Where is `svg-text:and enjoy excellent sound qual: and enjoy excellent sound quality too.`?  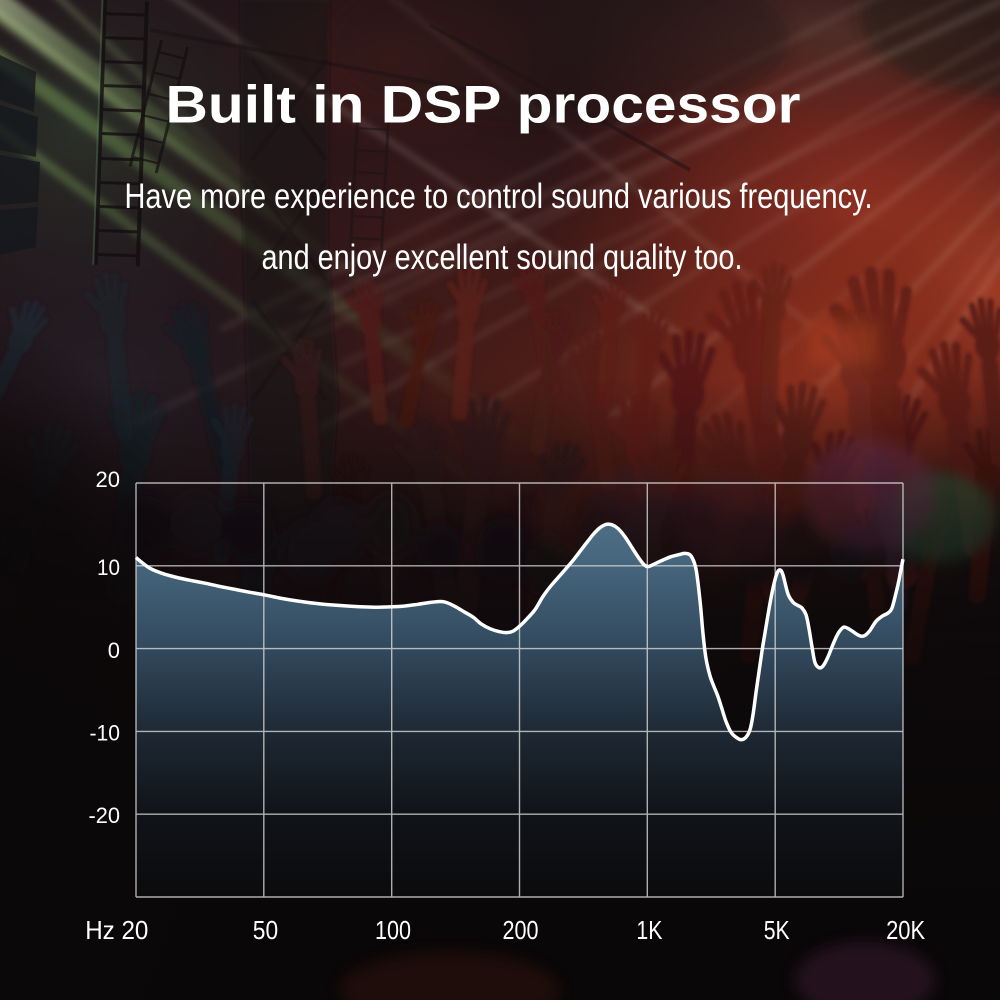
svg-text:and enjoy excellent sound qual: and enjoy excellent sound quality too. is located at coordinates (502, 257).